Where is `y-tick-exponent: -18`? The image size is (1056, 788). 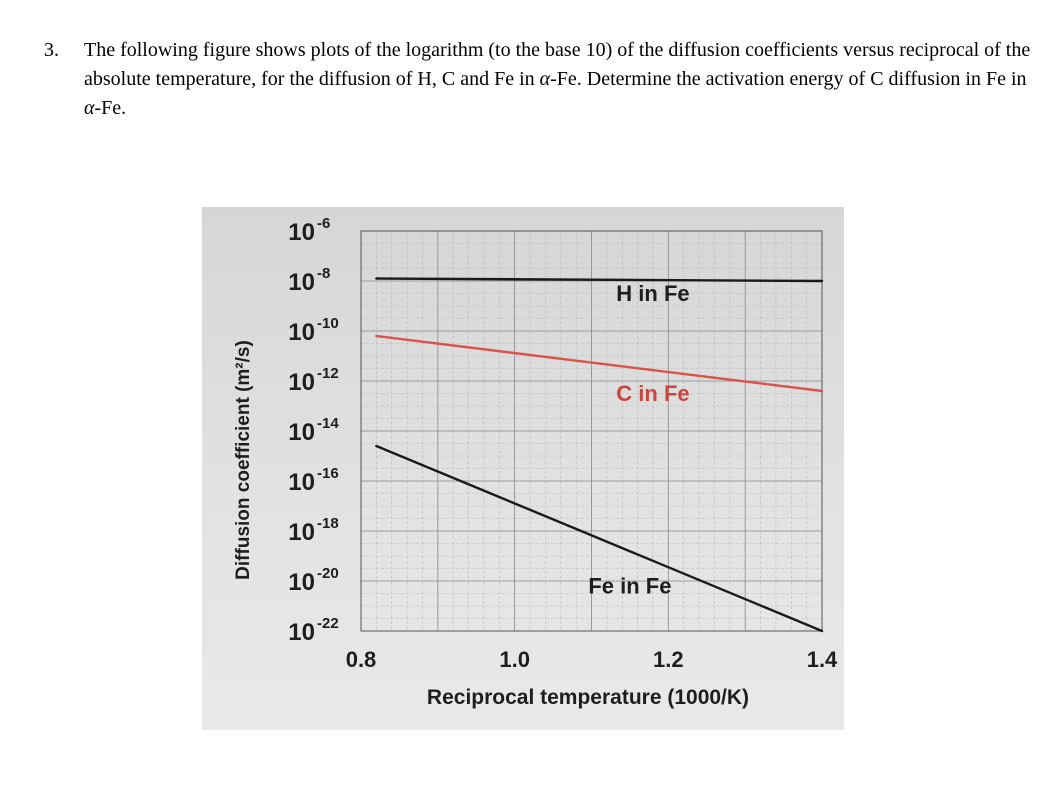
y-tick-exponent: -18 is located at coordinates (328, 523).